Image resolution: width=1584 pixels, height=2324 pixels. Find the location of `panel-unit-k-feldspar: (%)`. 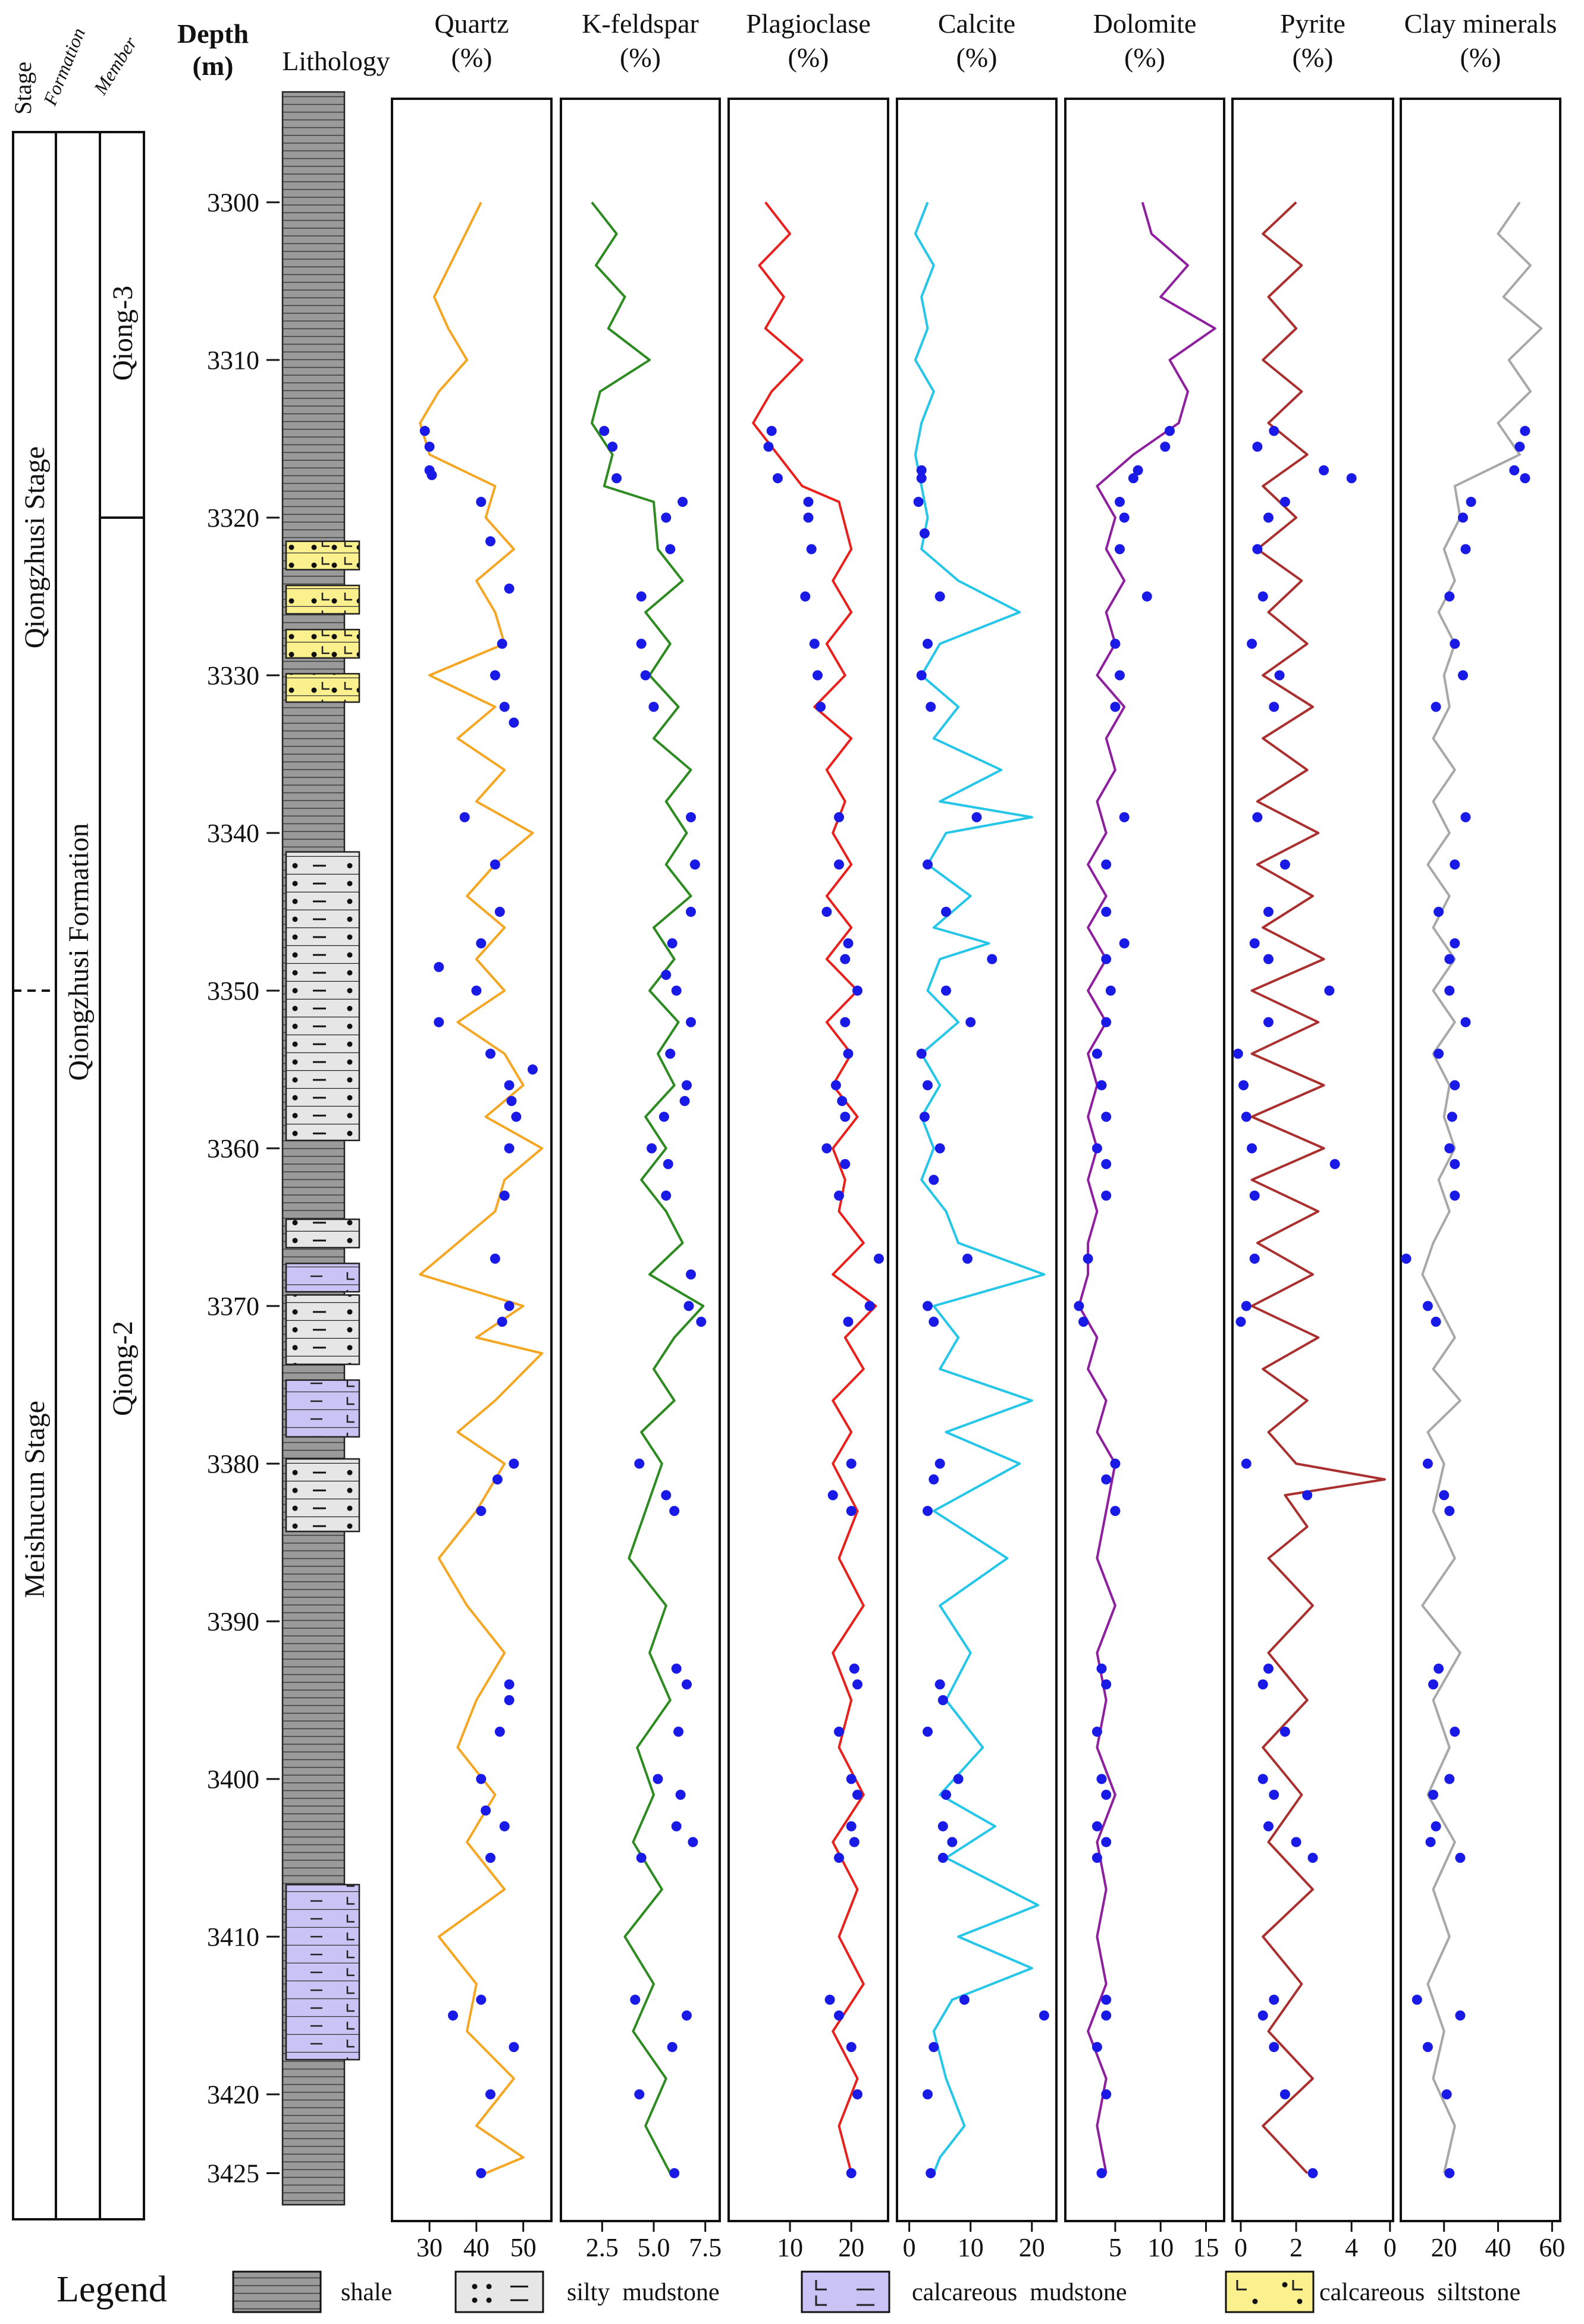

panel-unit-k-feldspar: (%) is located at coordinates (640, 57).